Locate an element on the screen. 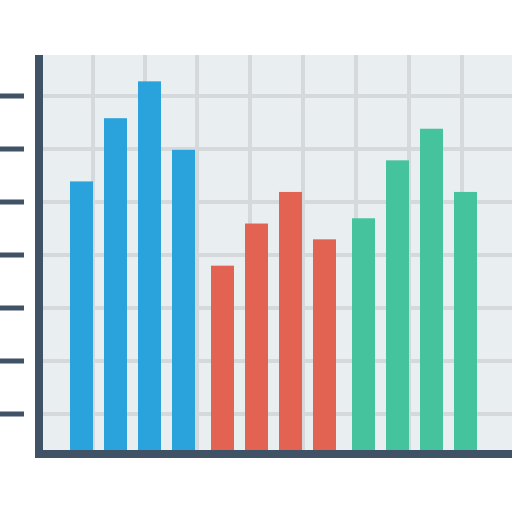 The width and height of the screenshot is (512, 512). y-axis-line is located at coordinates (39, 256).